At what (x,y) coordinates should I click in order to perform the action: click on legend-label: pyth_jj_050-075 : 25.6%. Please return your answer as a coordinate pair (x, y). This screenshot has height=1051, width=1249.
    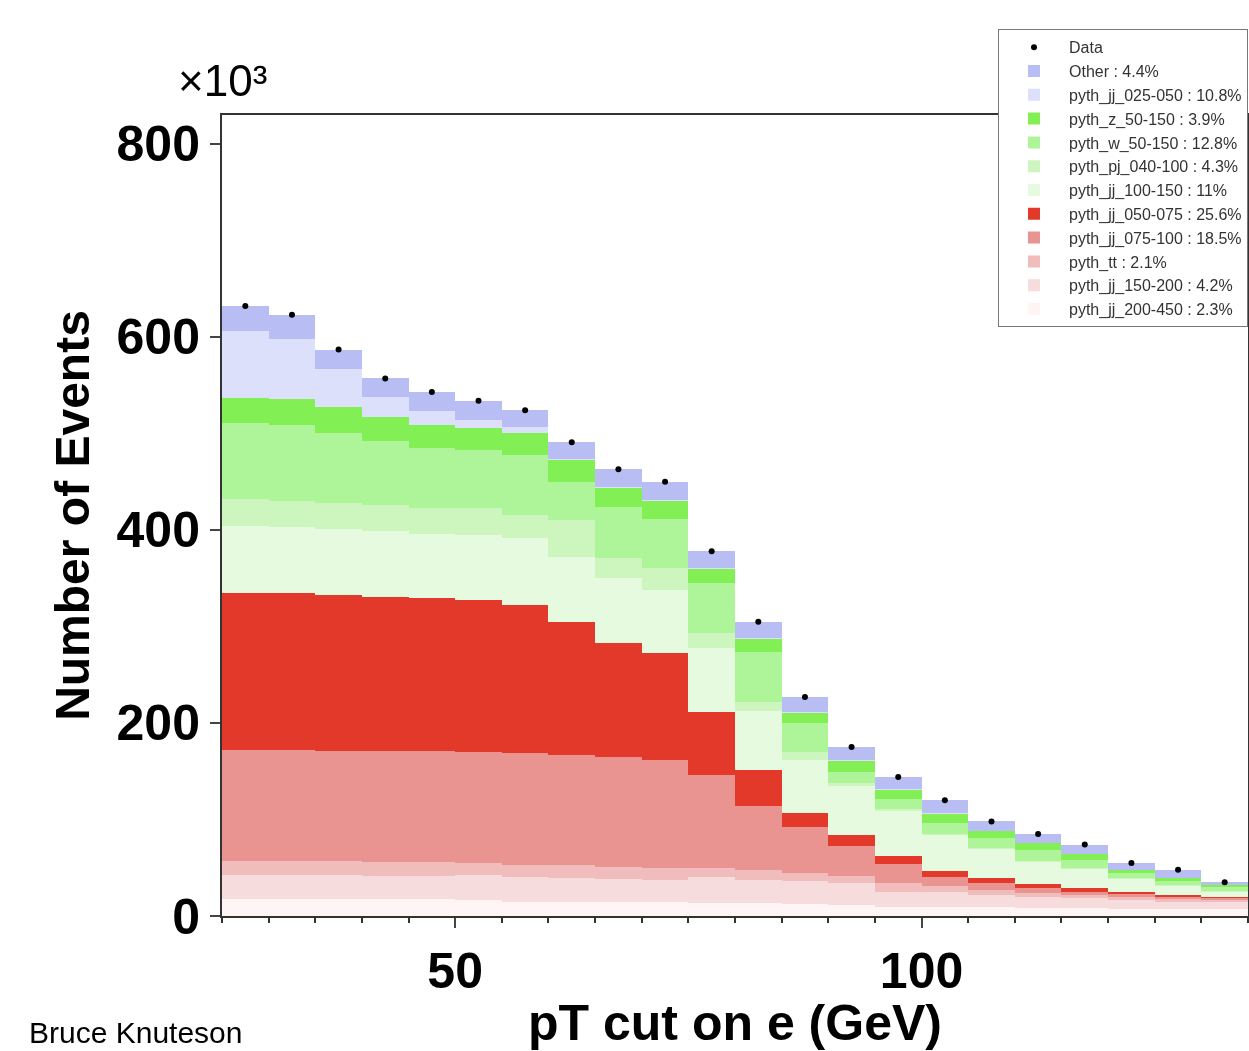
    Looking at the image, I should click on (1155, 215).